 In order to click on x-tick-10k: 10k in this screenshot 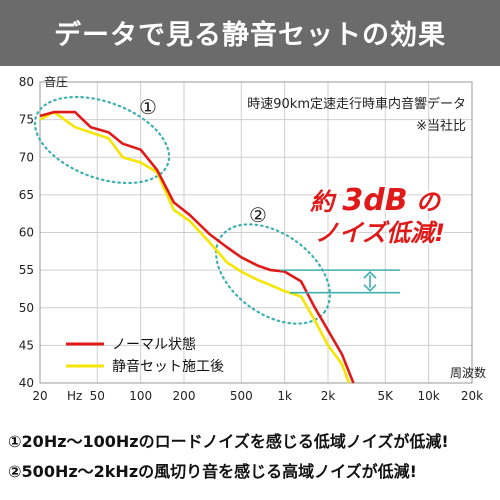, I will do `click(429, 396)`.